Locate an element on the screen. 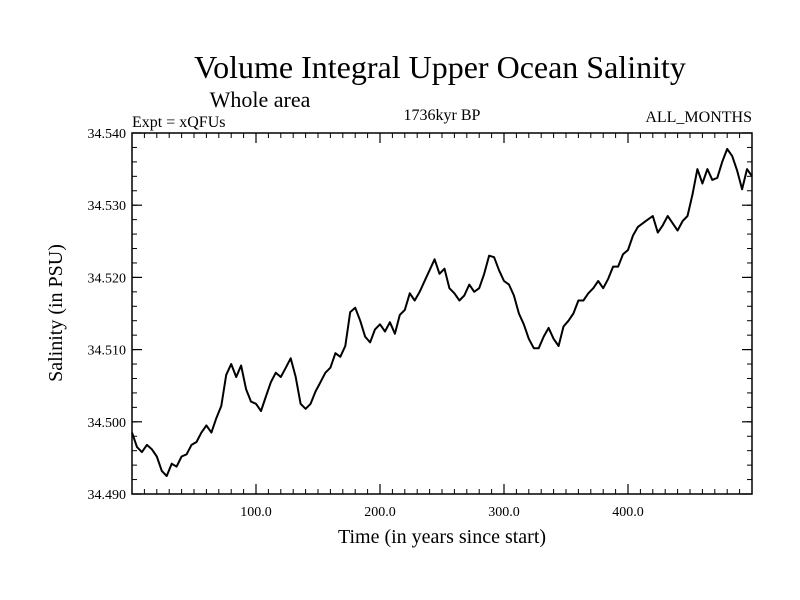 The height and width of the screenshot is (600, 800). x-tick-label: 100.0 is located at coordinates (256, 512).